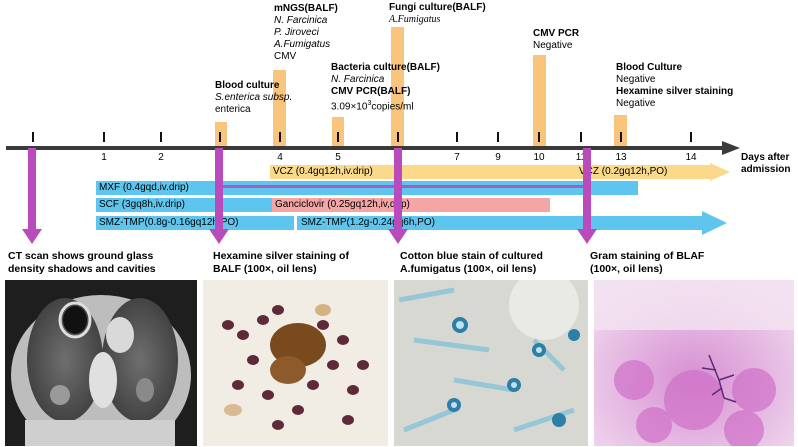 This screenshot has width=798, height=447. What do you see at coordinates (368, 222) in the screenshot?
I see `smz2-label: SMZ-TMP(1.2g-0.24gq6h,PO)` at bounding box center [368, 222].